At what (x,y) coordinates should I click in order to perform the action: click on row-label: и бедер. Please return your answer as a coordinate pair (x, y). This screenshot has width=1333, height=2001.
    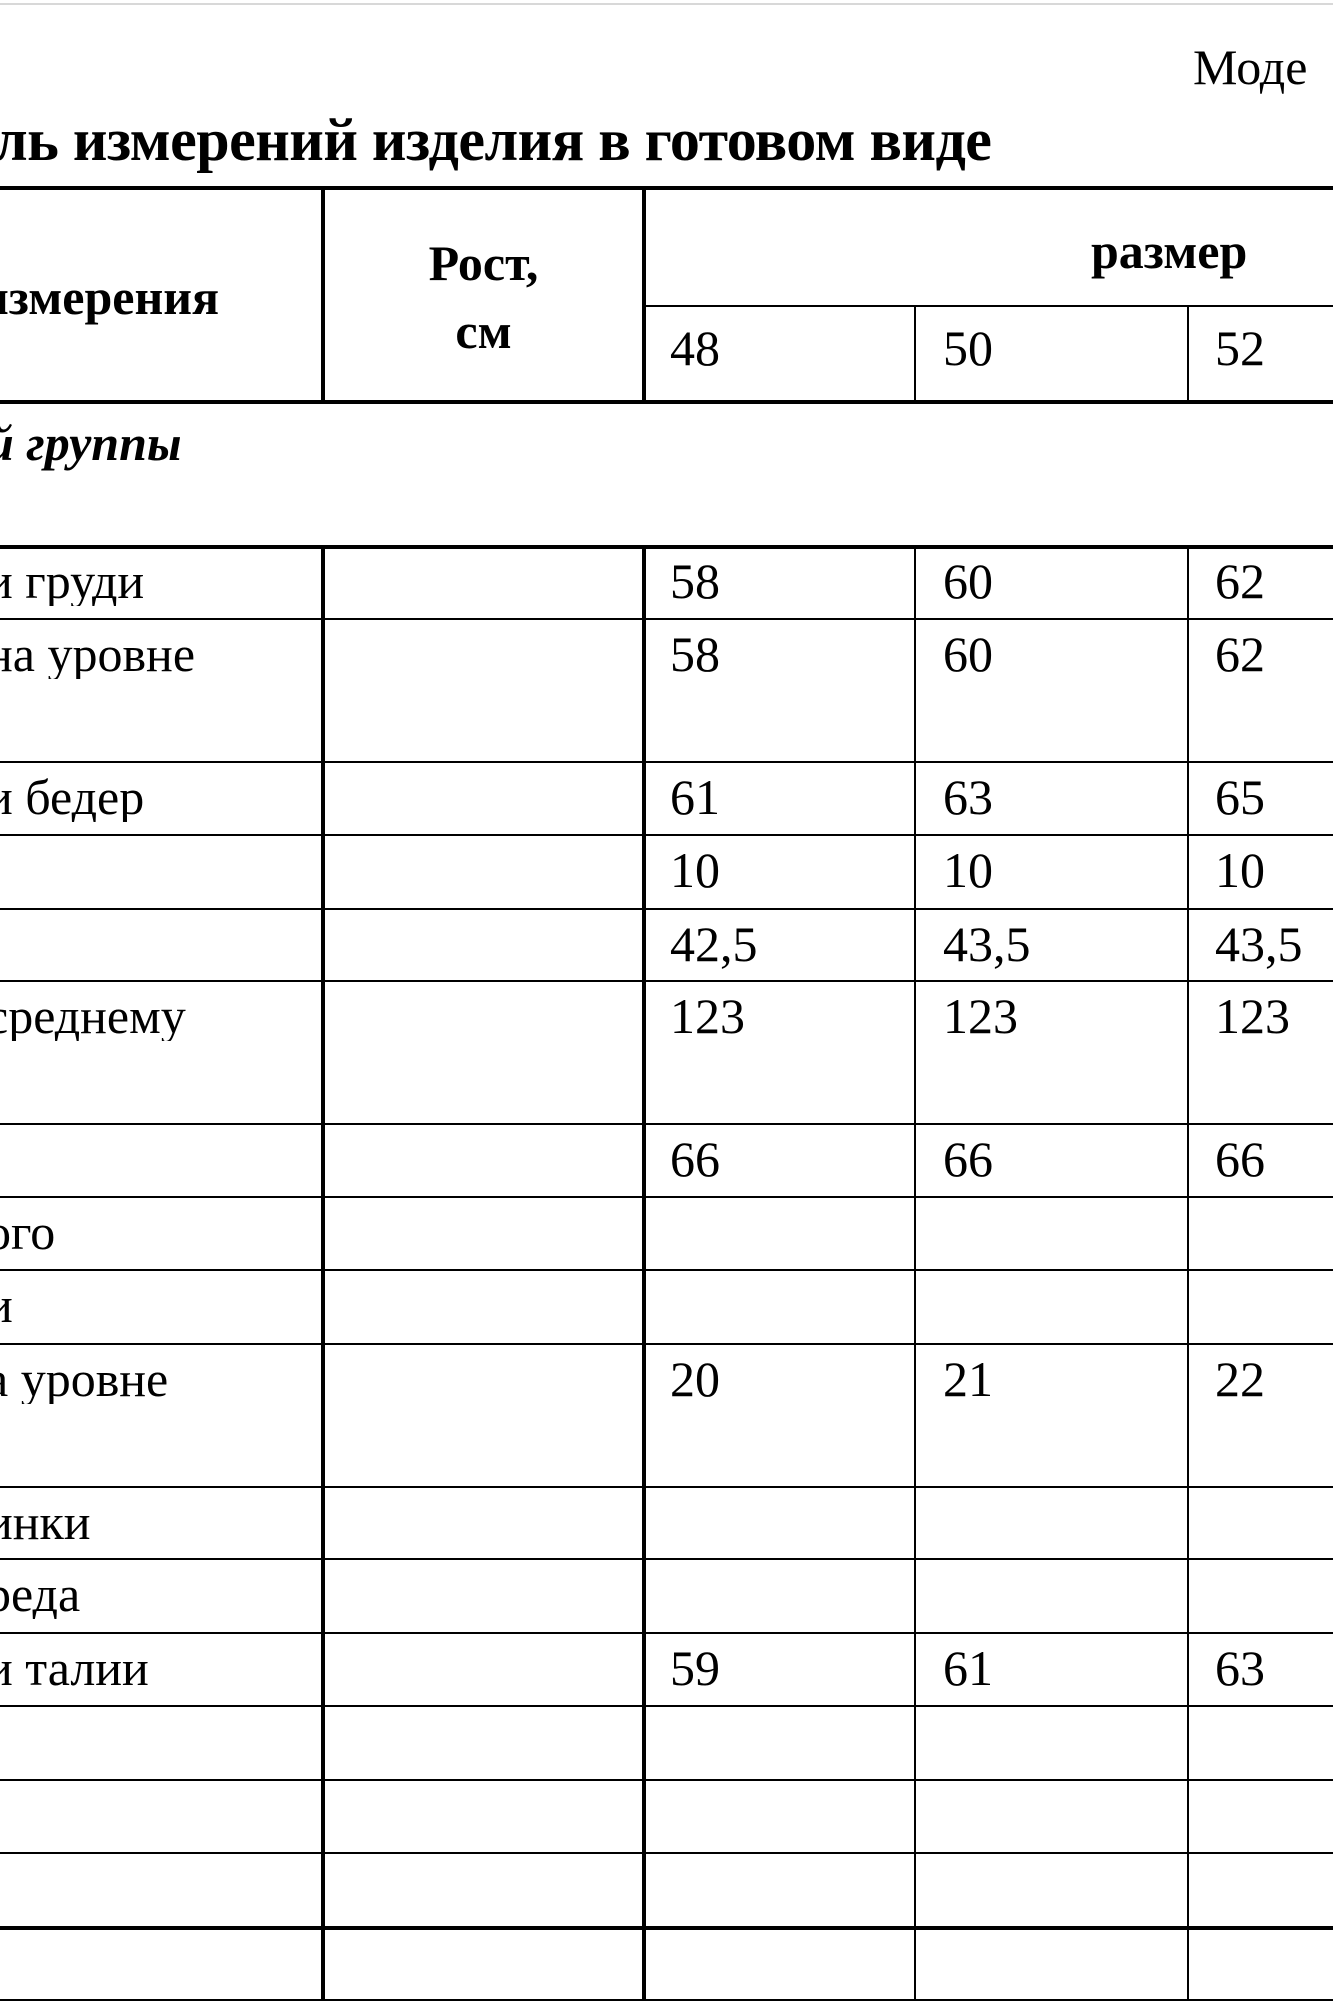
    Looking at the image, I should click on (72, 797).